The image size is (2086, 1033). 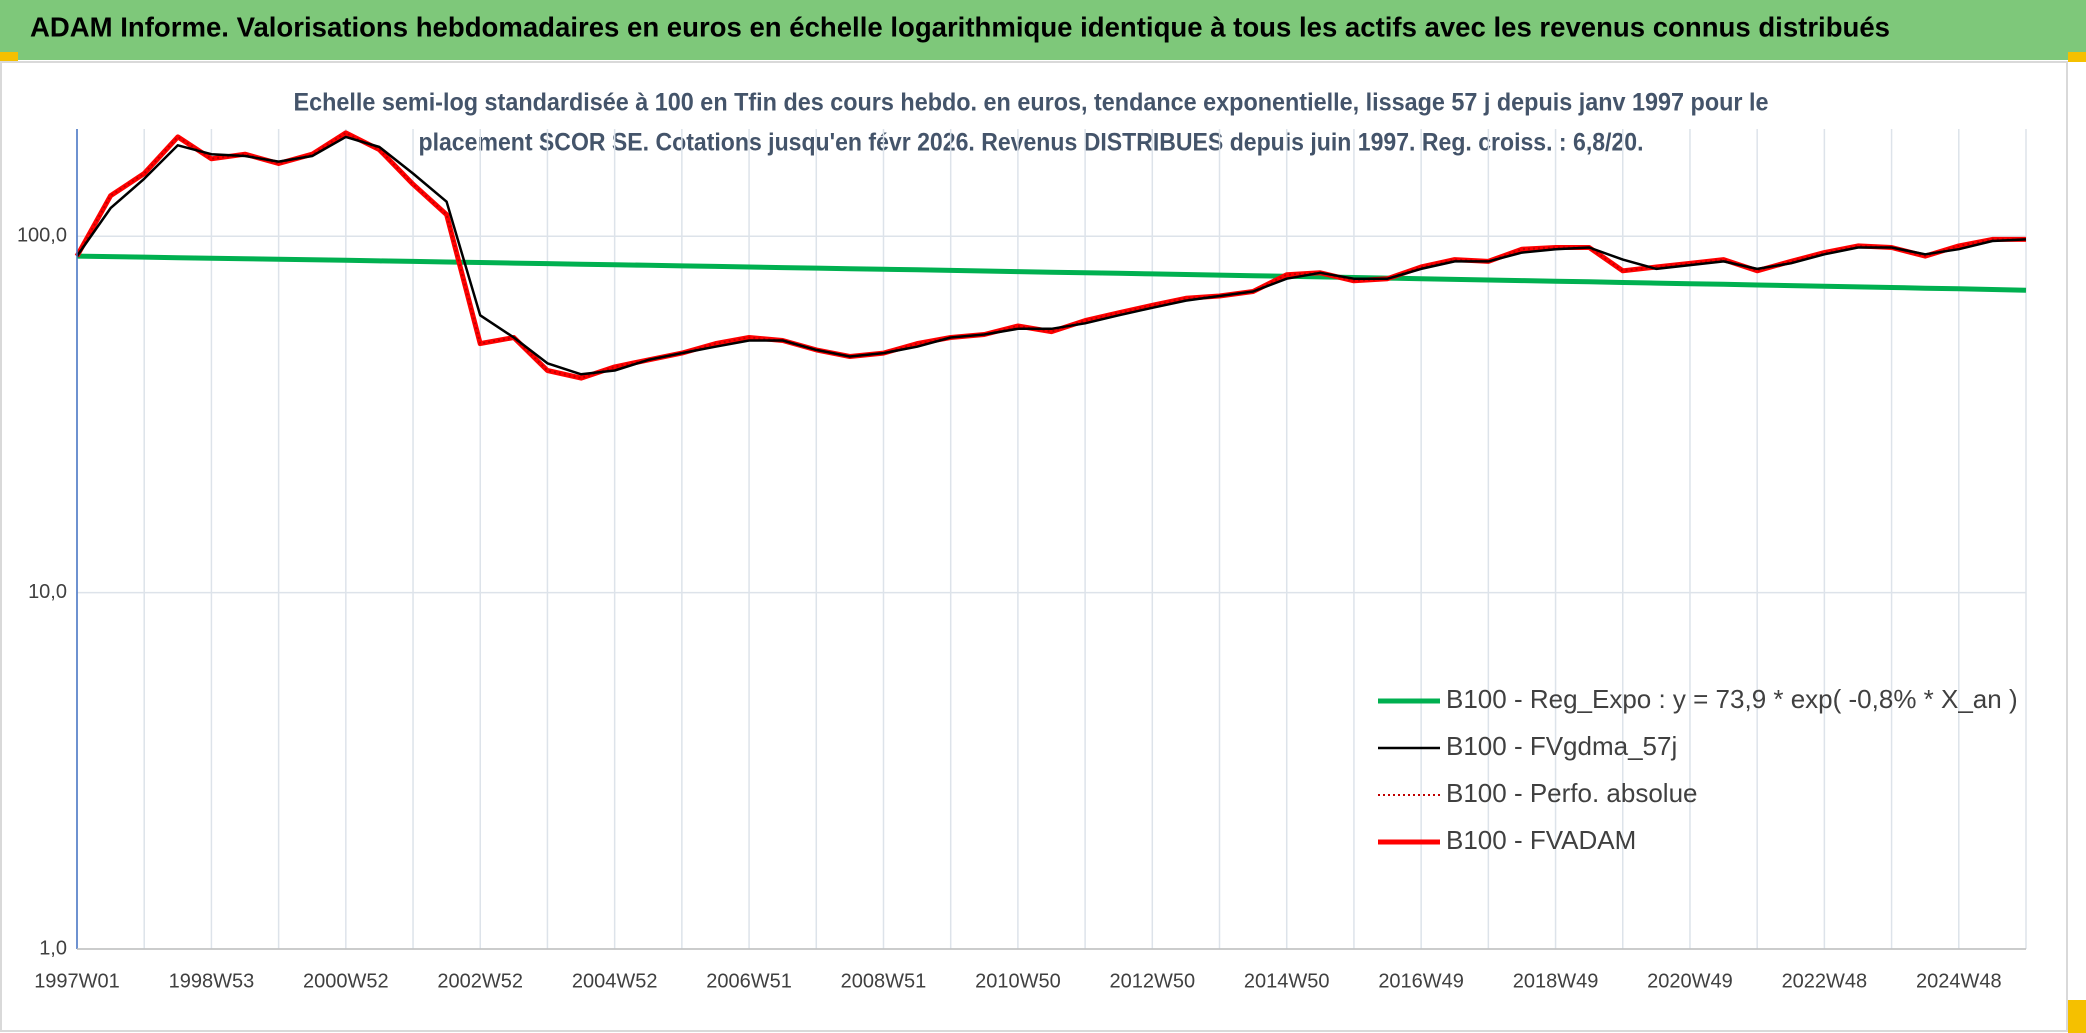 I want to click on y-tick-label: 1,0, so click(x=53, y=948).